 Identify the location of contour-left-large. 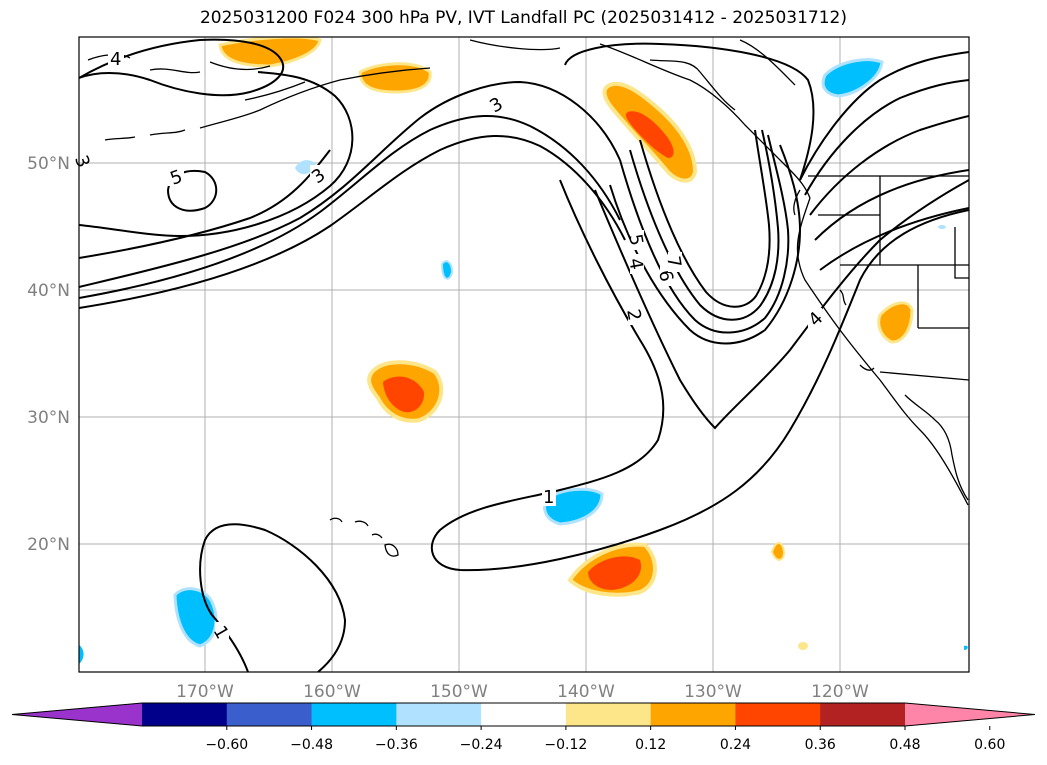
(216, 154).